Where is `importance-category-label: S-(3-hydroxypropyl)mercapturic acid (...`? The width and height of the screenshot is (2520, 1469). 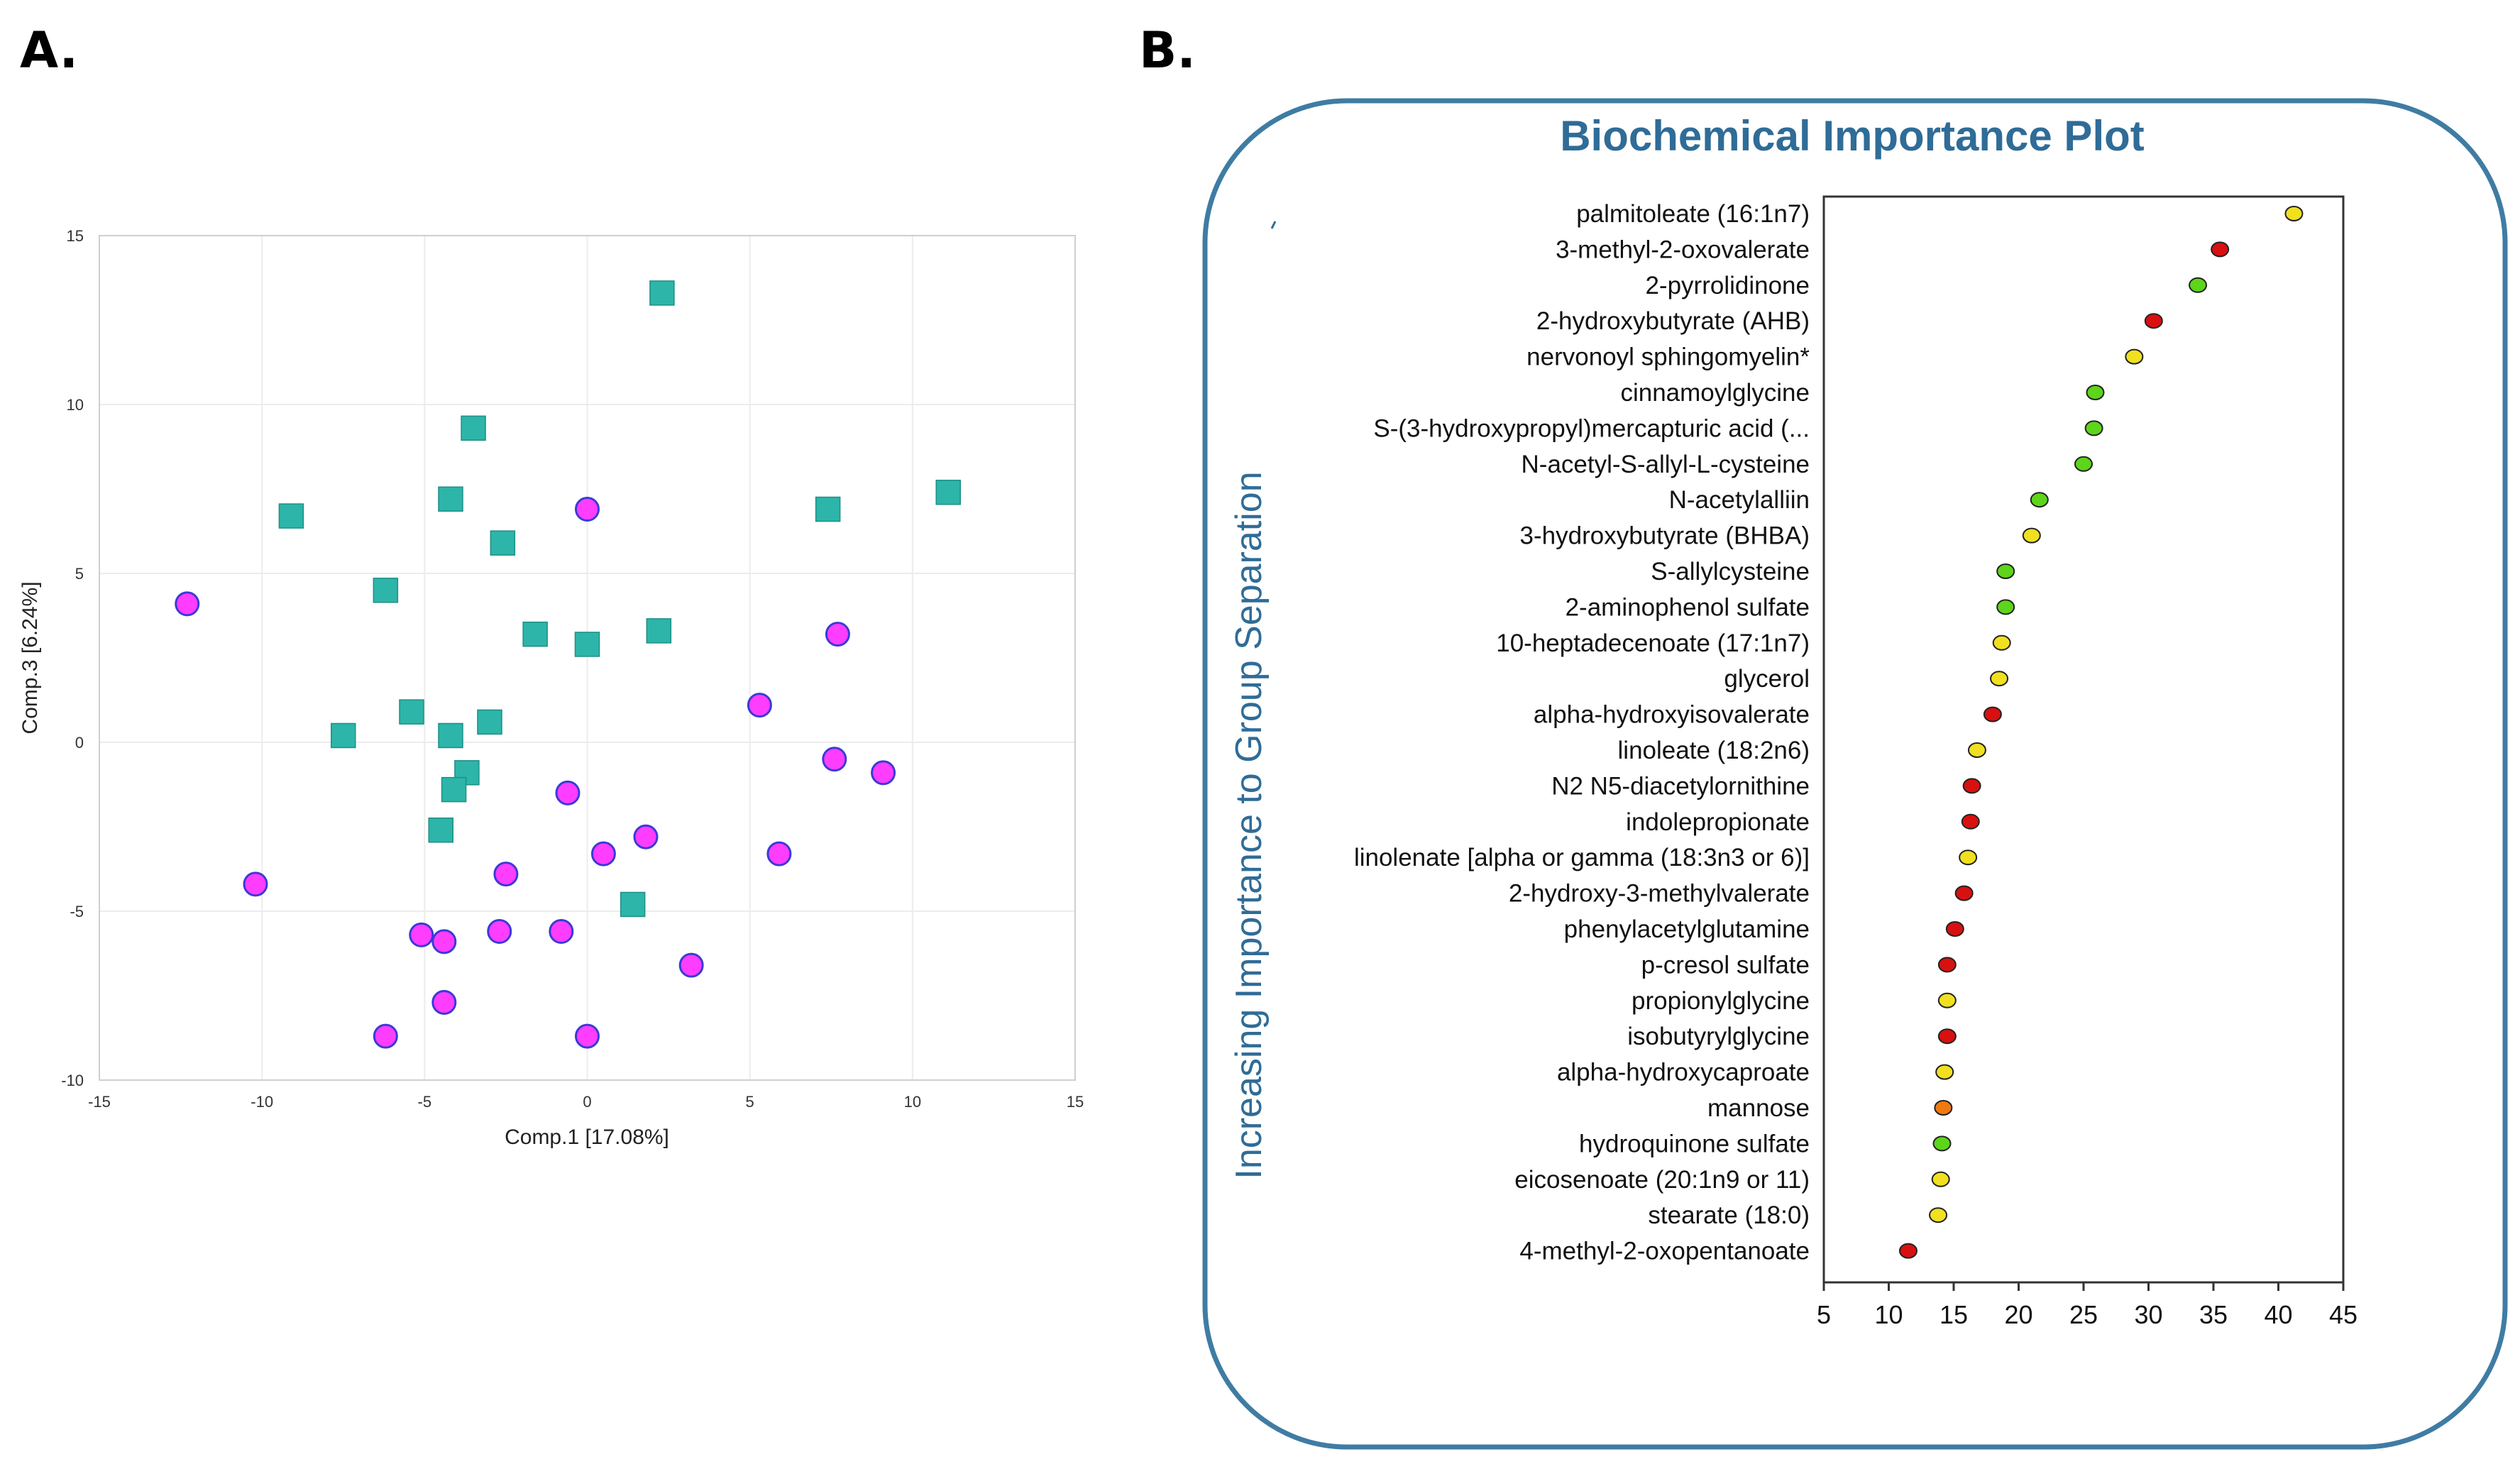
importance-category-label: S-(3-hydroxypropyl)mercapturic acid (... is located at coordinates (1591, 428).